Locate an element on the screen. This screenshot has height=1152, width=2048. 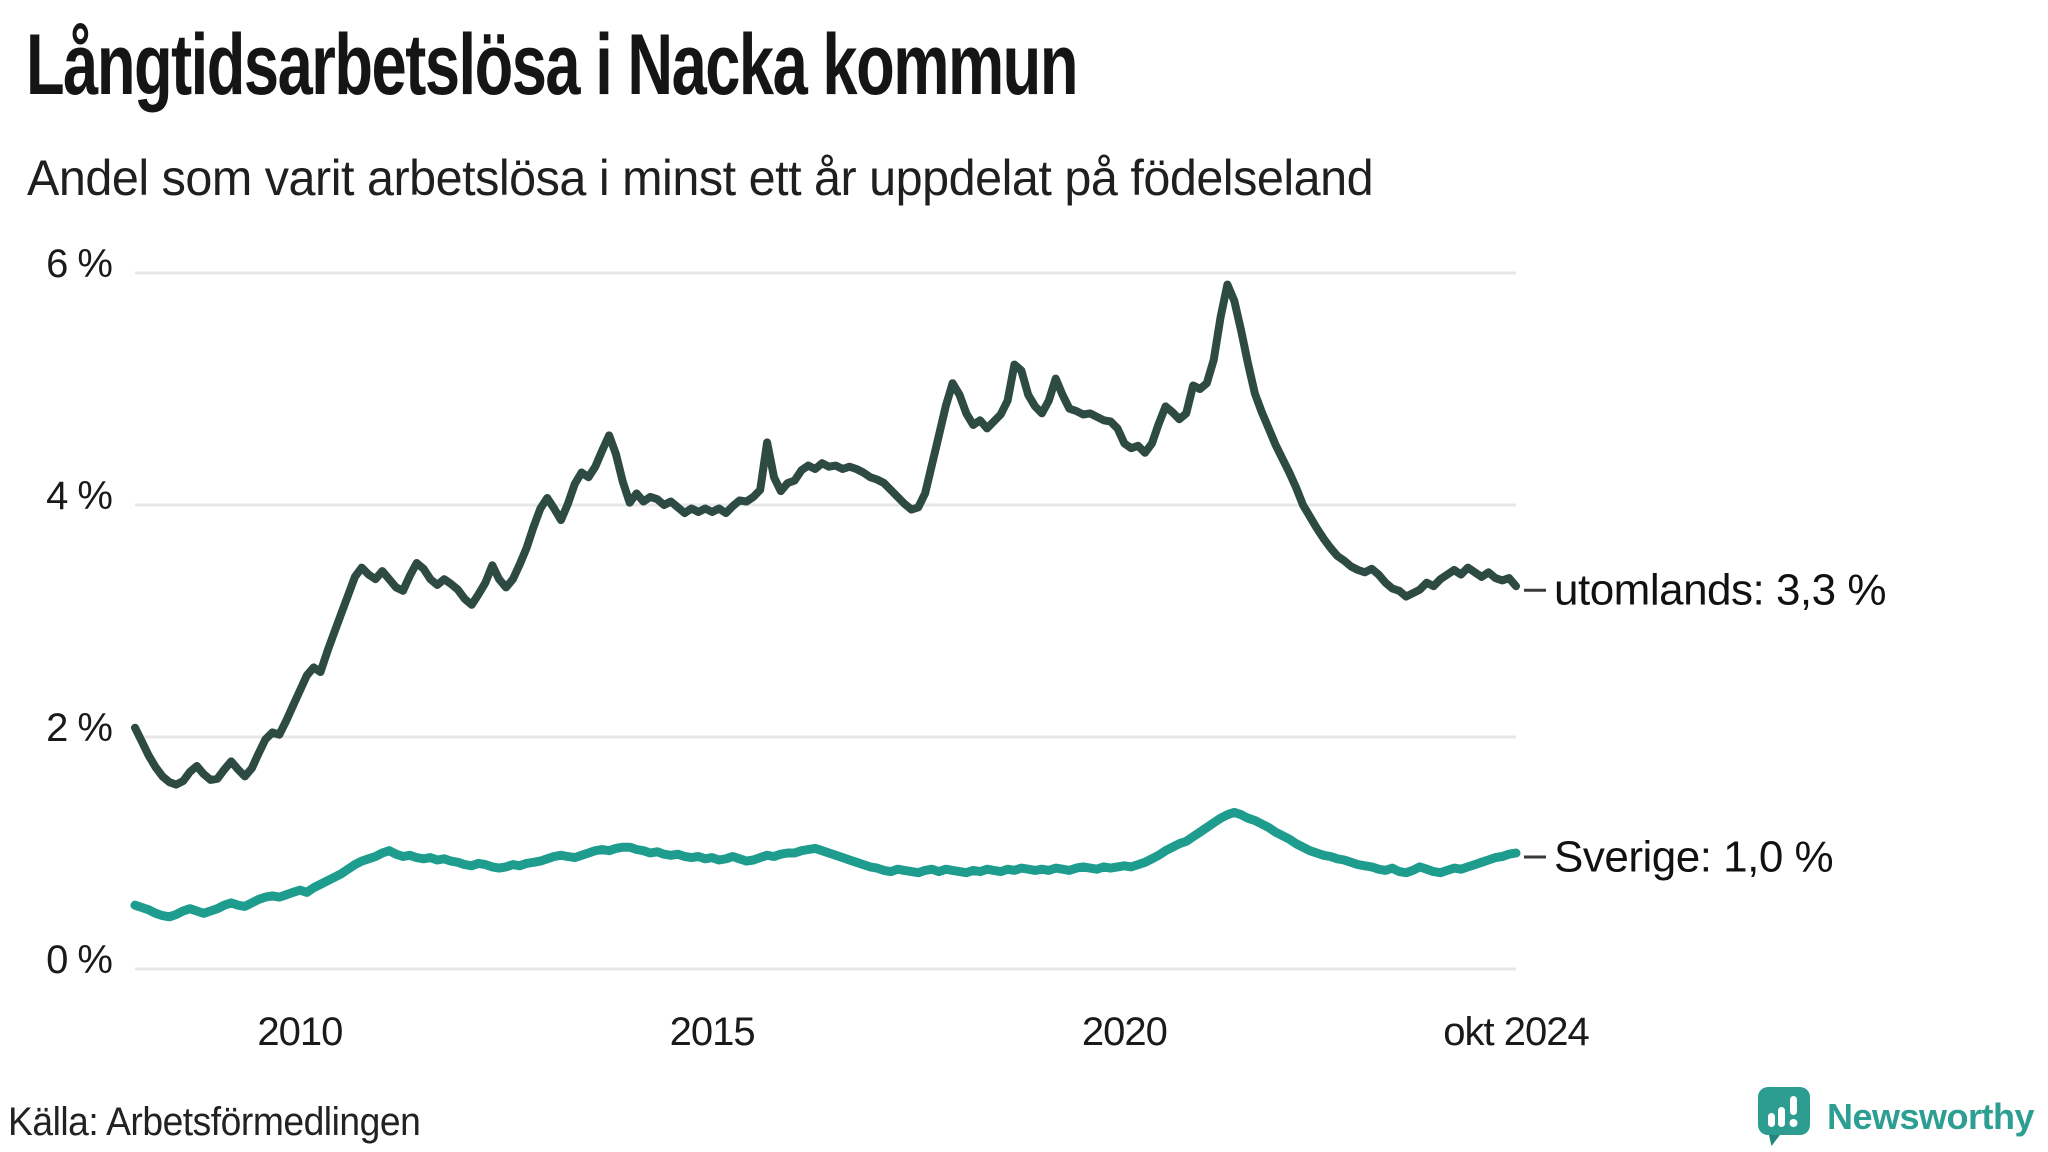
series-line-Sverige is located at coordinates (825, 864).